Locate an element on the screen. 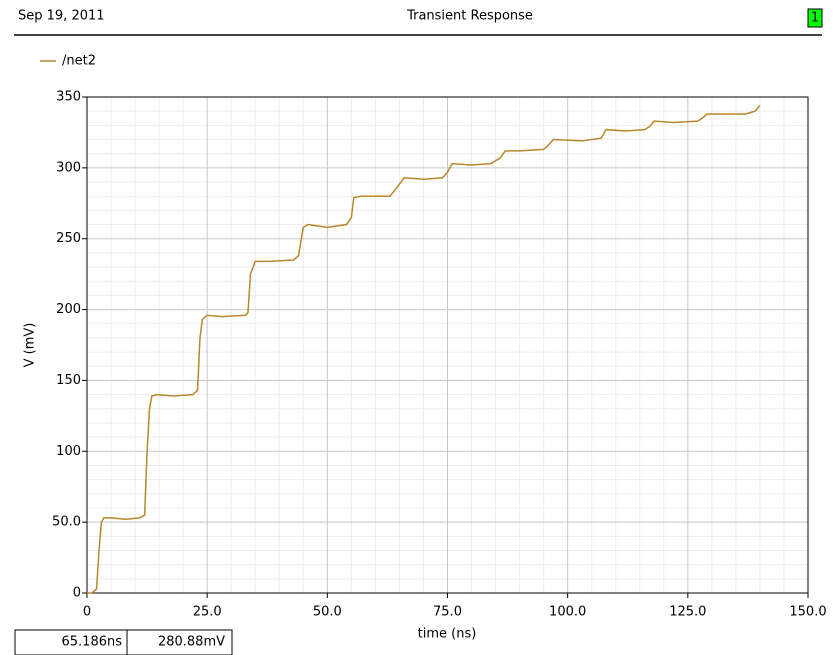 This screenshot has width=835, height=655. x-tick-label: 100.0 is located at coordinates (567, 612).